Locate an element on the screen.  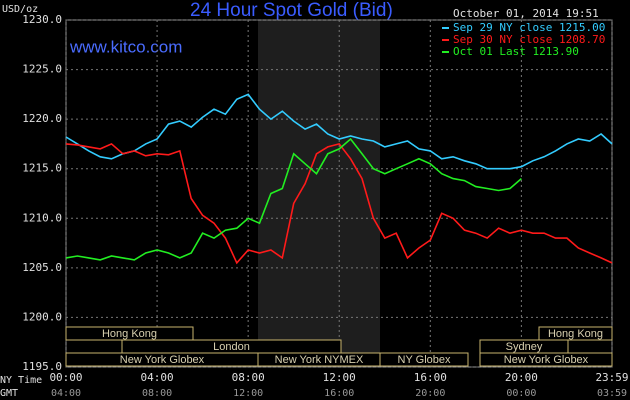
y-tick-label: 1205.0 is located at coordinates (42, 267).